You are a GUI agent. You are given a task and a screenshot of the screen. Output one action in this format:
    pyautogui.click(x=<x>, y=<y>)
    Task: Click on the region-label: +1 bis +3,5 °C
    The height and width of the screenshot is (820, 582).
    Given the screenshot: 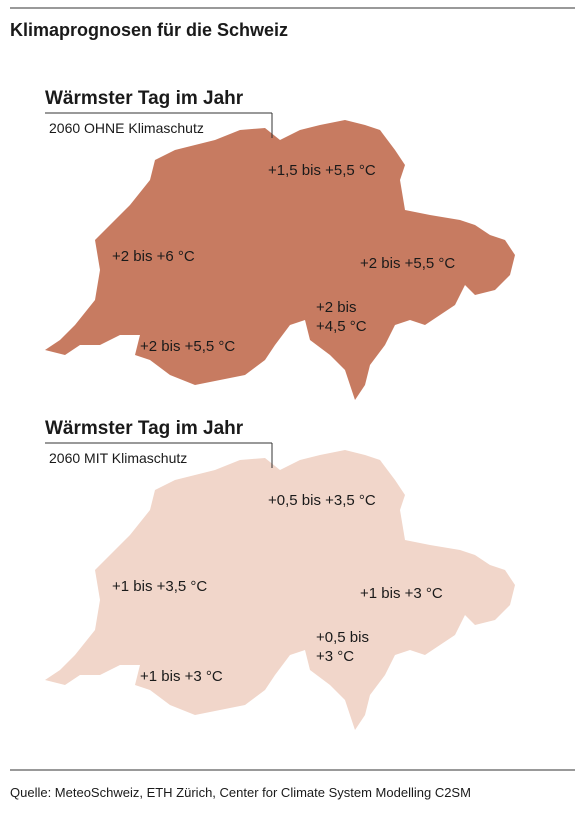 What is the action you would take?
    pyautogui.click(x=159, y=586)
    